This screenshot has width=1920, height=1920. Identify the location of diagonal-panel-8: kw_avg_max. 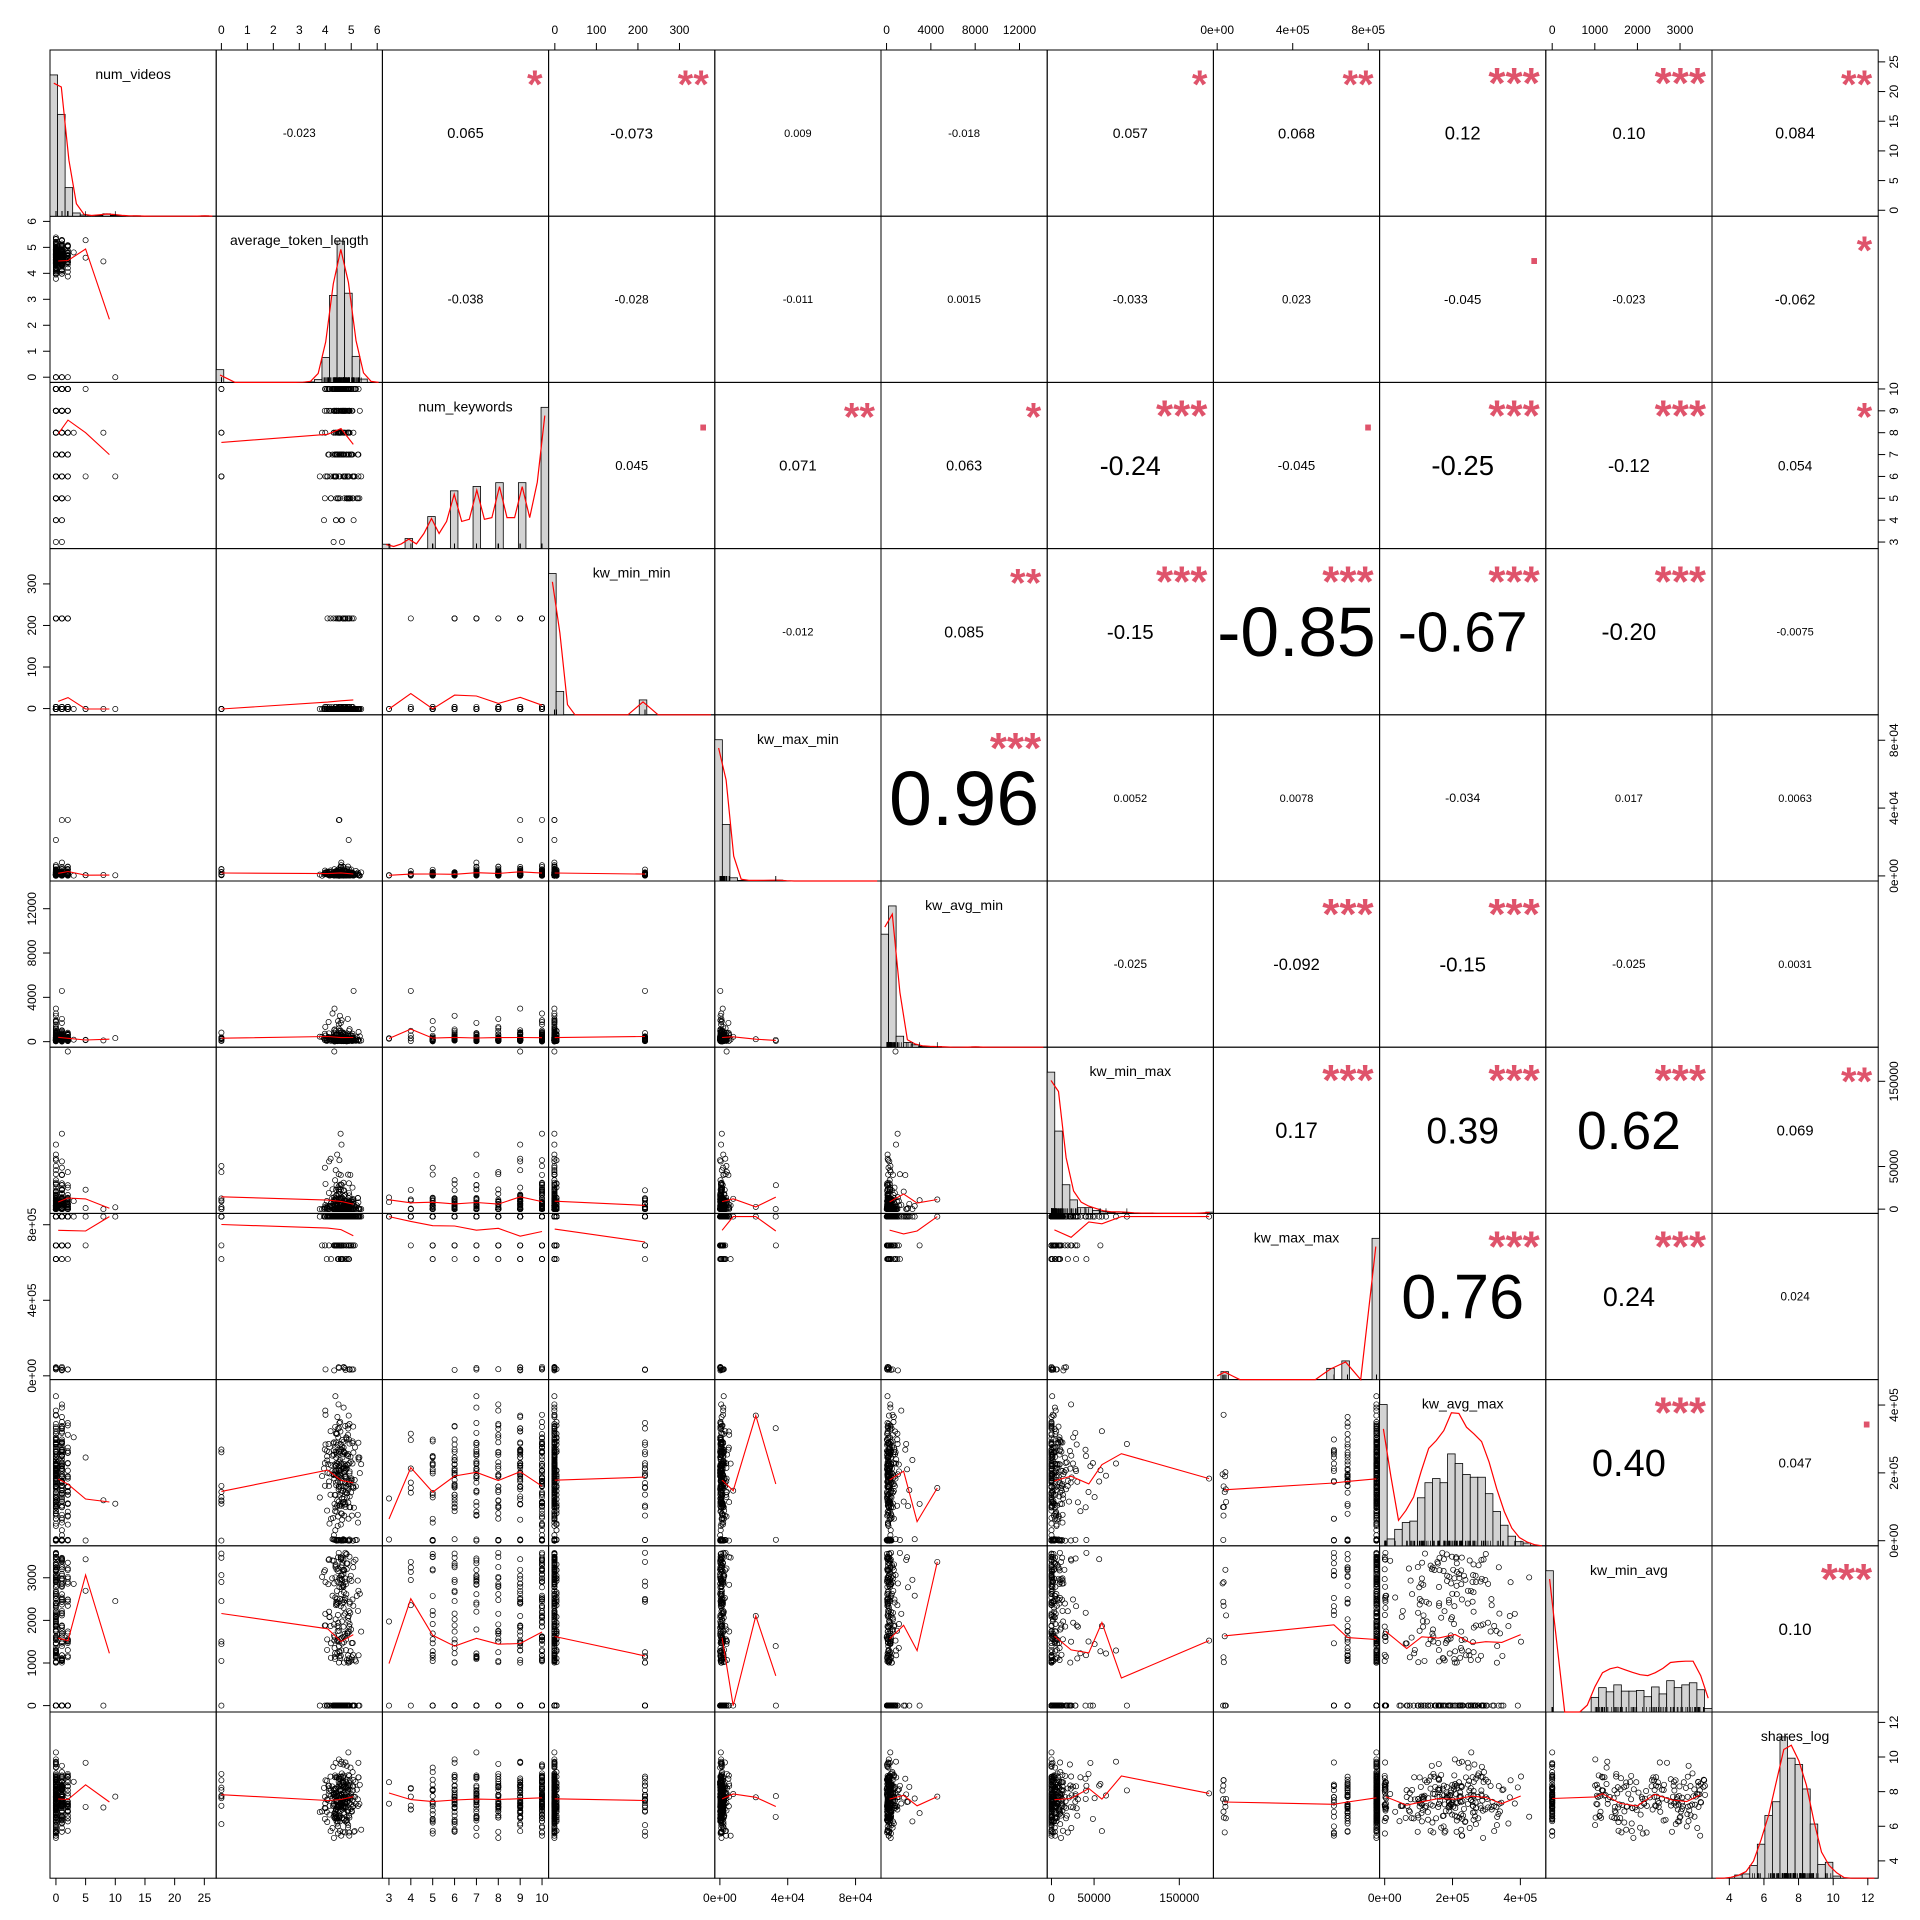
(1461, 1471).